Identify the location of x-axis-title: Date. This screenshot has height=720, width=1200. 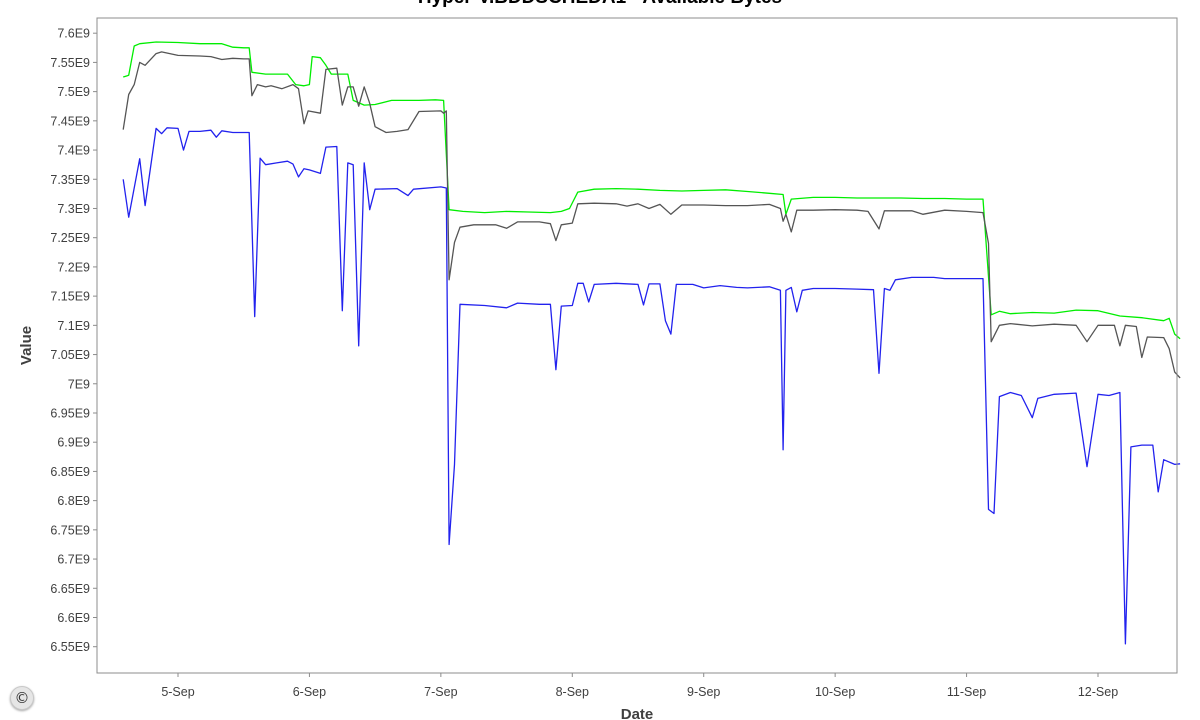
(637, 713).